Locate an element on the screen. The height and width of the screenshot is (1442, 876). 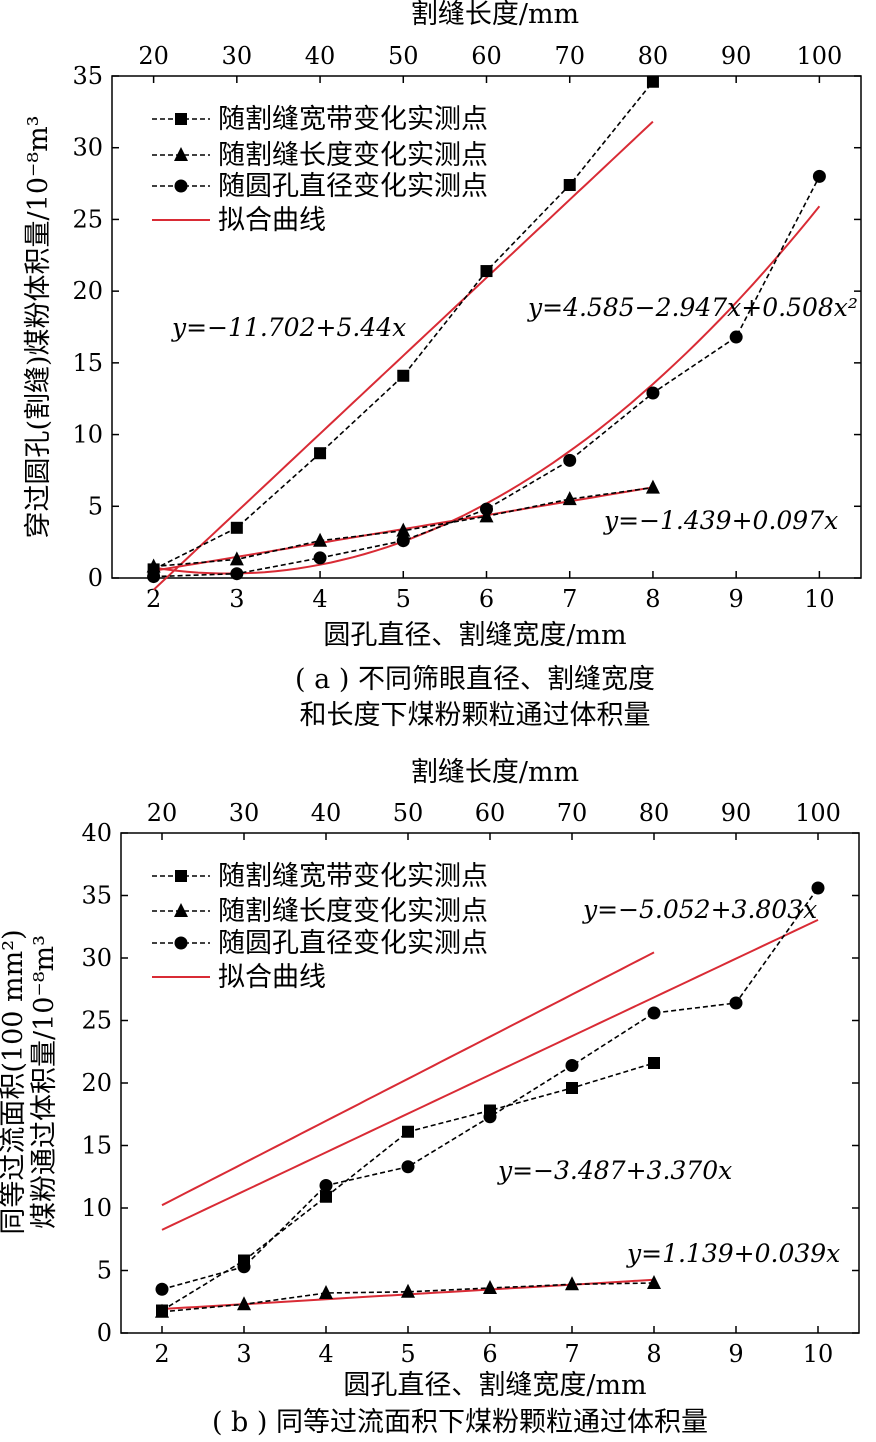
chart-a-legend: 随割缝宽带变化实测点 随割缝长度变化实测点 随圆孔直径变化实测点 拟合曲线 is located at coordinates (320, 170).